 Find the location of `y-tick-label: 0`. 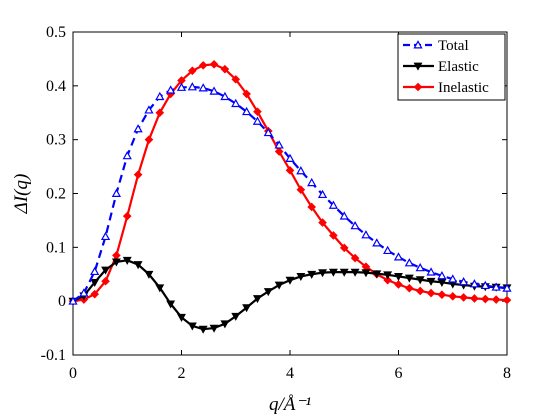

y-tick-label: 0 is located at coordinates (62, 301).